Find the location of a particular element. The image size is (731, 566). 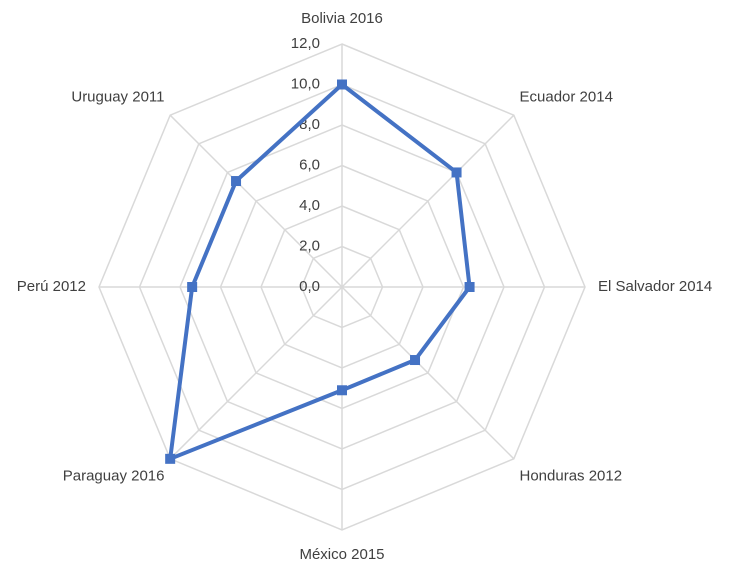

tick-label: 12,0 is located at coordinates (305, 43).